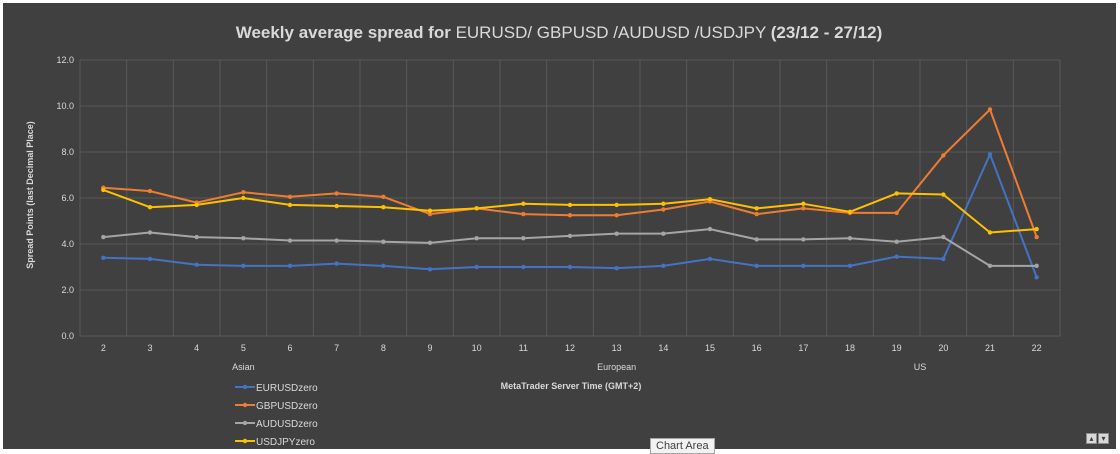  What do you see at coordinates (827, 32) in the screenshot?
I see `chart-title-part: (23/12 - 27/12)` at bounding box center [827, 32].